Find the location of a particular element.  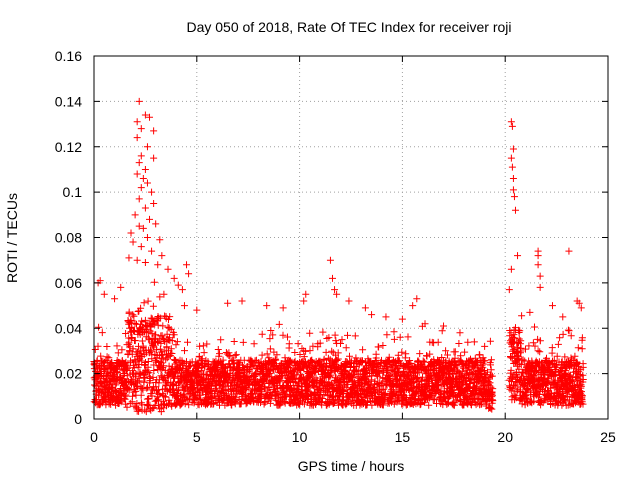

y-tick-label: 0.06 is located at coordinates (68, 283).